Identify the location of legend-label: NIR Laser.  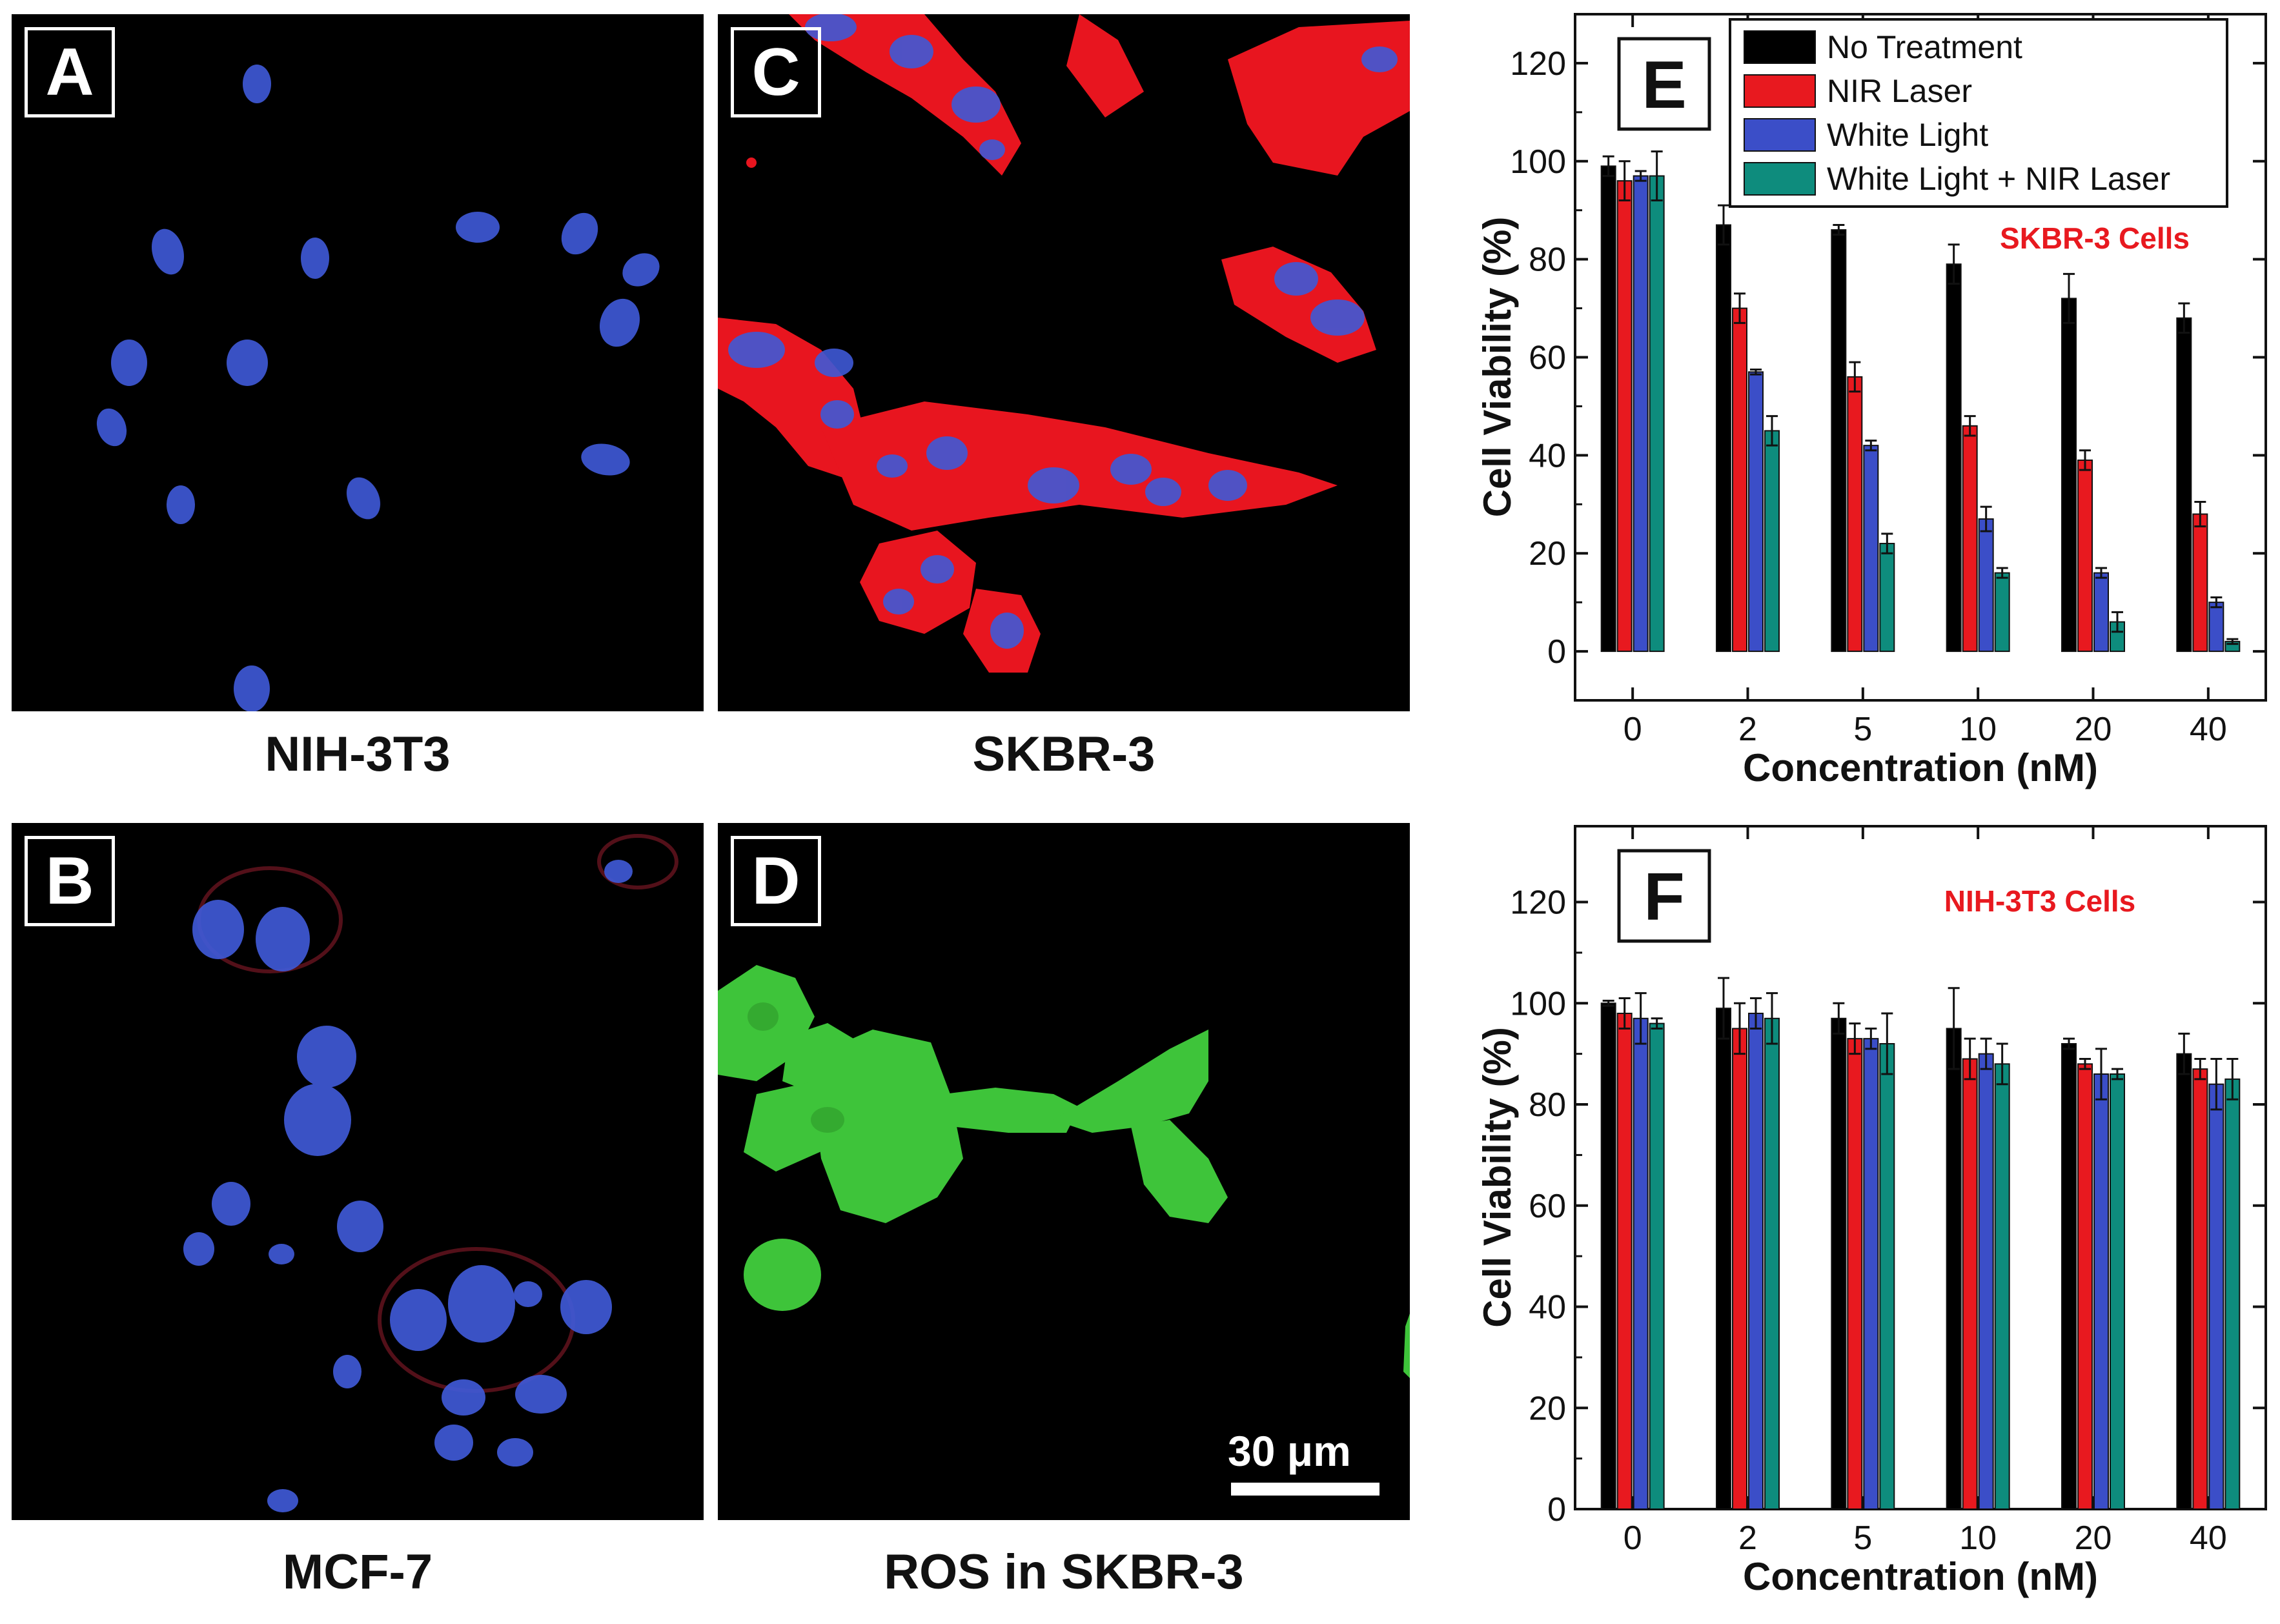
(1899, 91).